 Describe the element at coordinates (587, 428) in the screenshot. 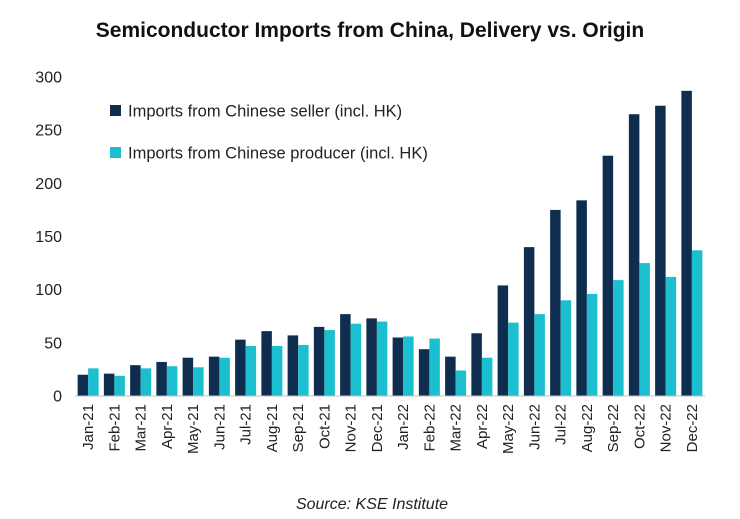

I see `x-tick-label: Aug-22` at that location.